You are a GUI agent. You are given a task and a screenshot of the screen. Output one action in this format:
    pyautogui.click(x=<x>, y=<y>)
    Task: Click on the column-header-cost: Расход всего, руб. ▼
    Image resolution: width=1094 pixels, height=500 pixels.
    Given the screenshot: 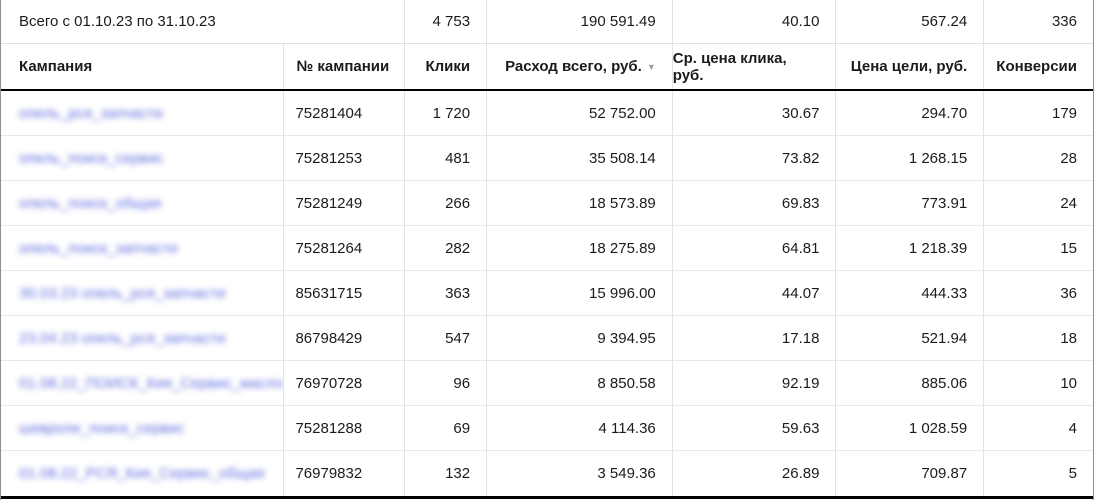 What is the action you would take?
    pyautogui.click(x=580, y=66)
    